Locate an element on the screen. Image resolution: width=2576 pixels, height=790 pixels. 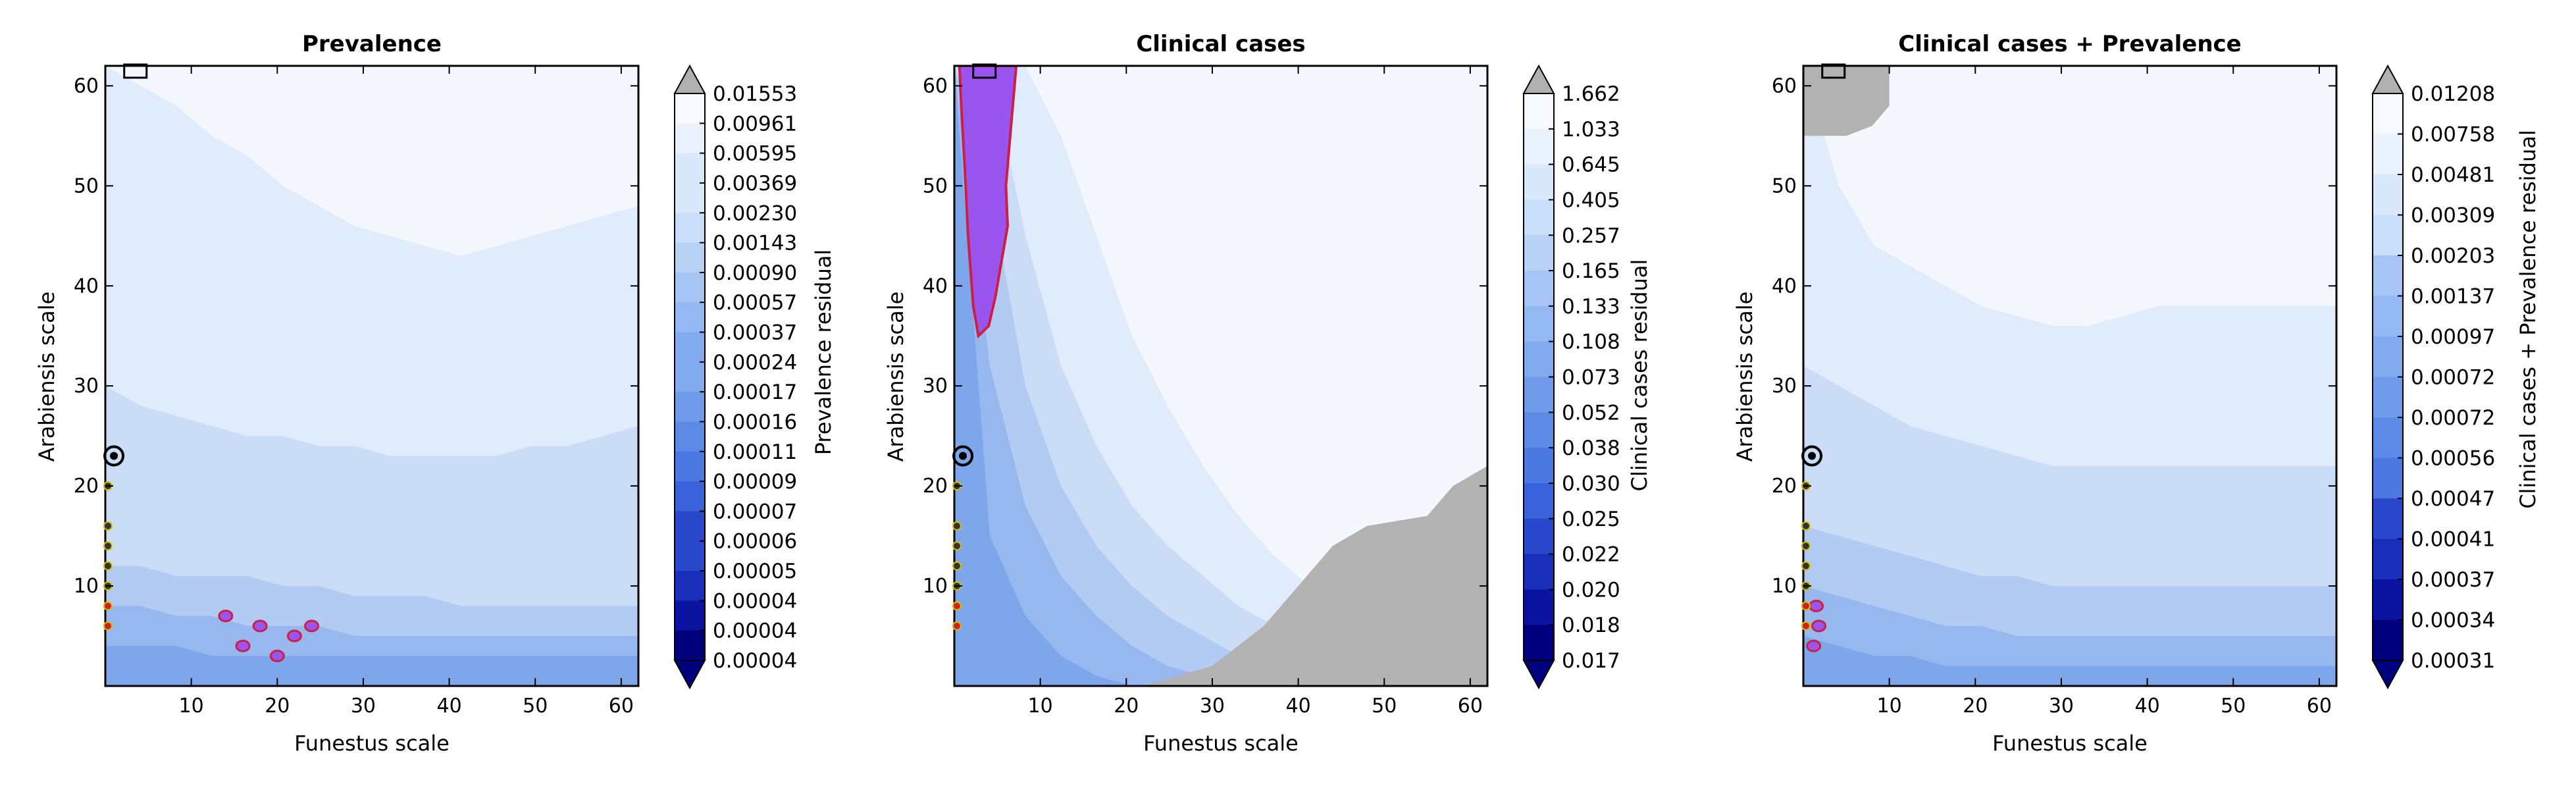
panel-title: Clinical cases is located at coordinates (1220, 44).